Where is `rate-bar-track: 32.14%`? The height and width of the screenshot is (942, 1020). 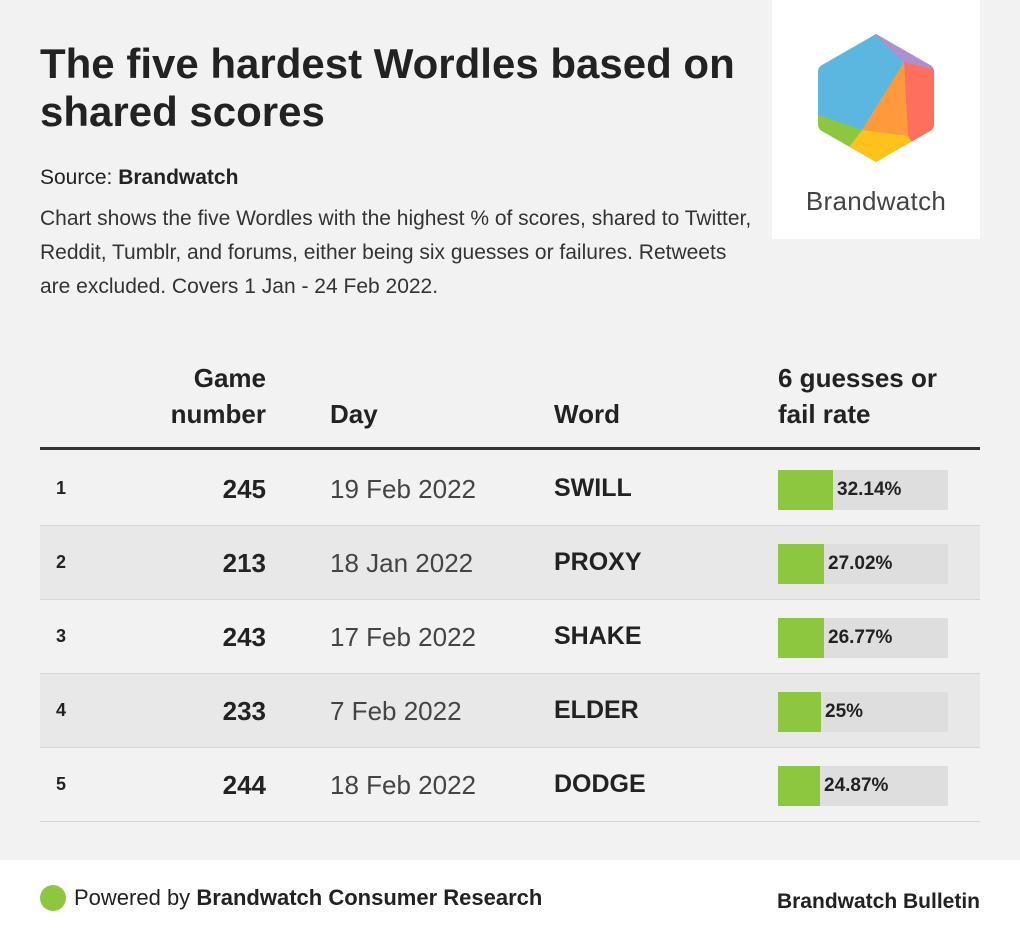
rate-bar-track: 32.14% is located at coordinates (863, 490).